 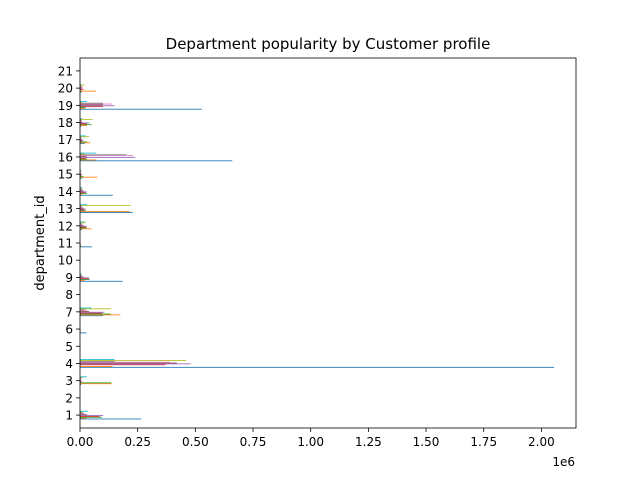 I want to click on y-tick-label: 8, so click(x=69, y=295).